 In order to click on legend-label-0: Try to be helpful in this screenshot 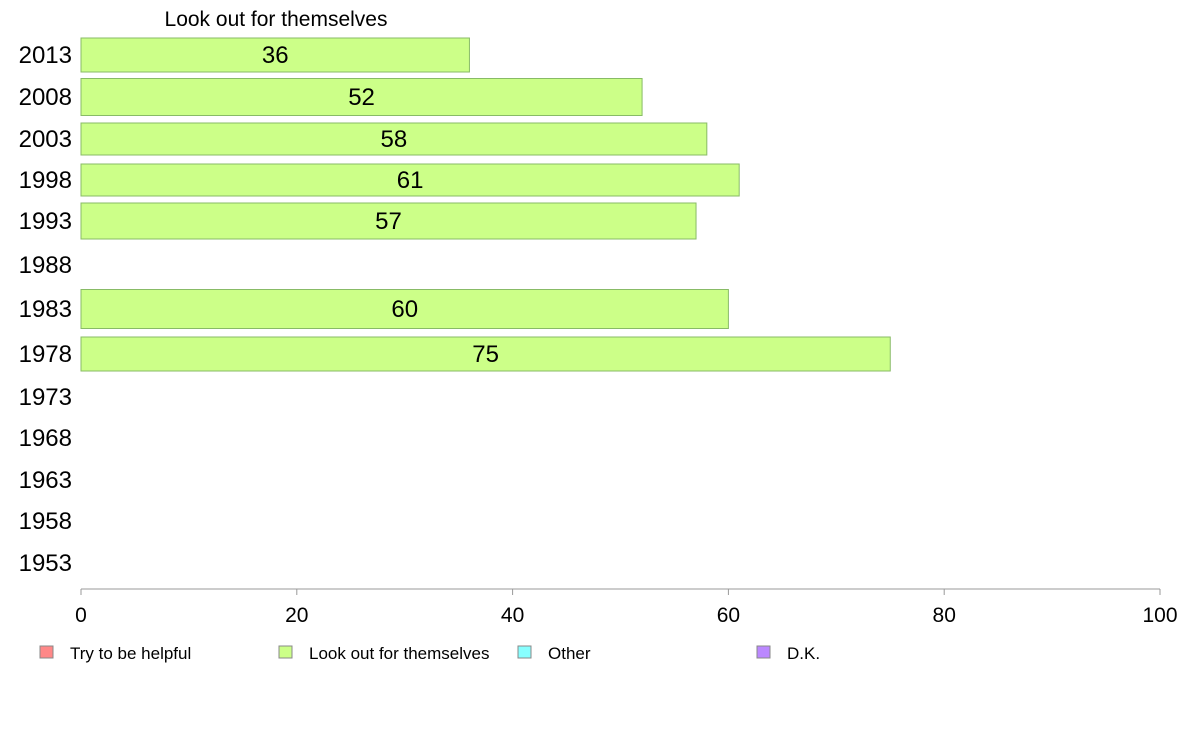, I will do `click(130, 653)`.